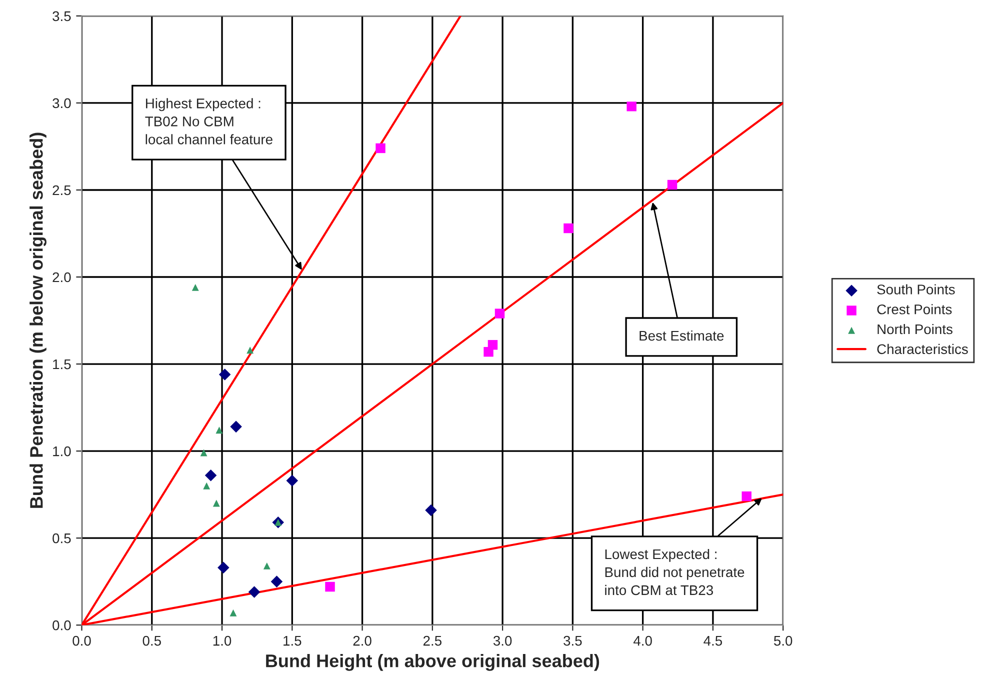 This screenshot has height=693, width=985. What do you see at coordinates (62, 451) in the screenshot?
I see `y-tick-label: 1.0` at bounding box center [62, 451].